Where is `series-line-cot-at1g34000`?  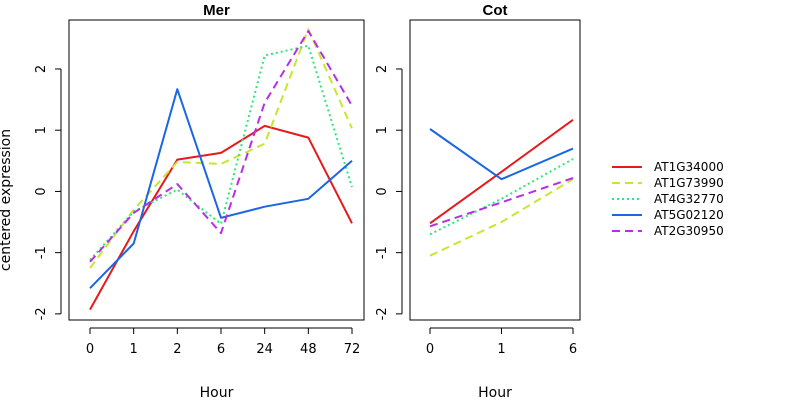
series-line-cot-at1g34000 is located at coordinates (501, 171).